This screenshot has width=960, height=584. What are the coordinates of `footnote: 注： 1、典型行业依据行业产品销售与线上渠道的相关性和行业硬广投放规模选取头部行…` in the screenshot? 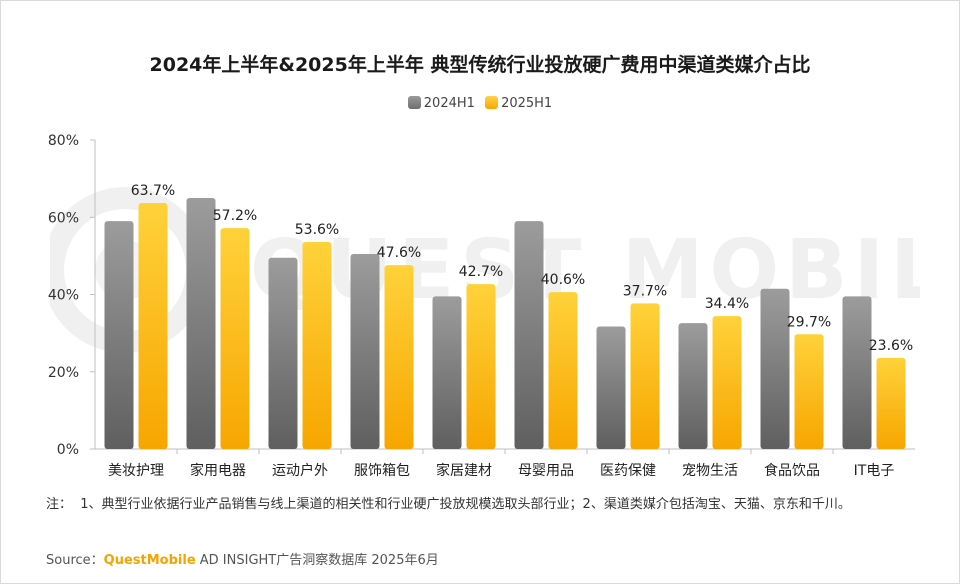 It's located at (486, 504).